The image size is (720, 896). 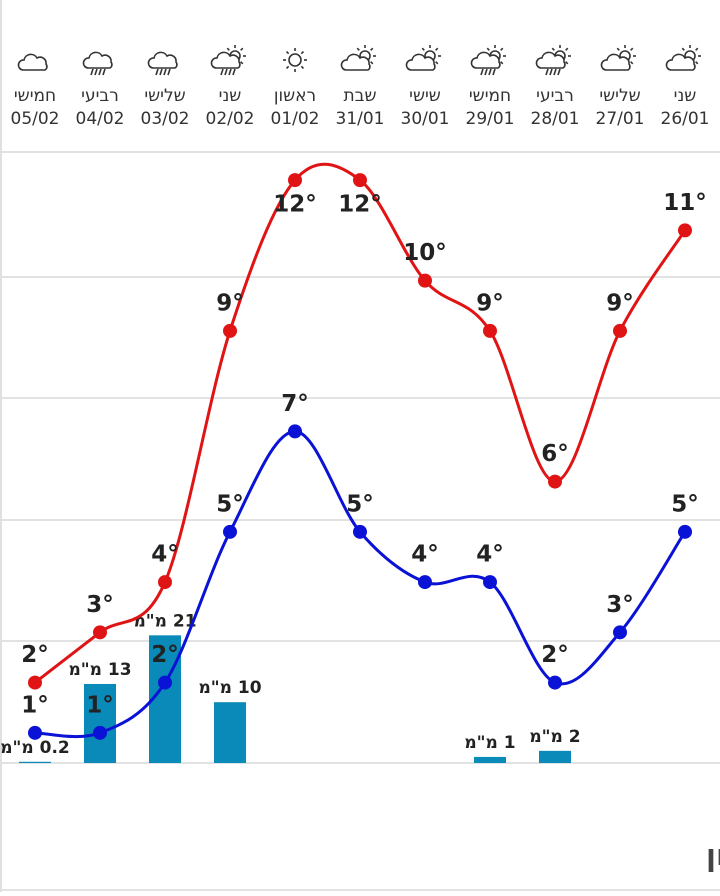 I want to click on point-value-label: 6°, so click(x=555, y=454).